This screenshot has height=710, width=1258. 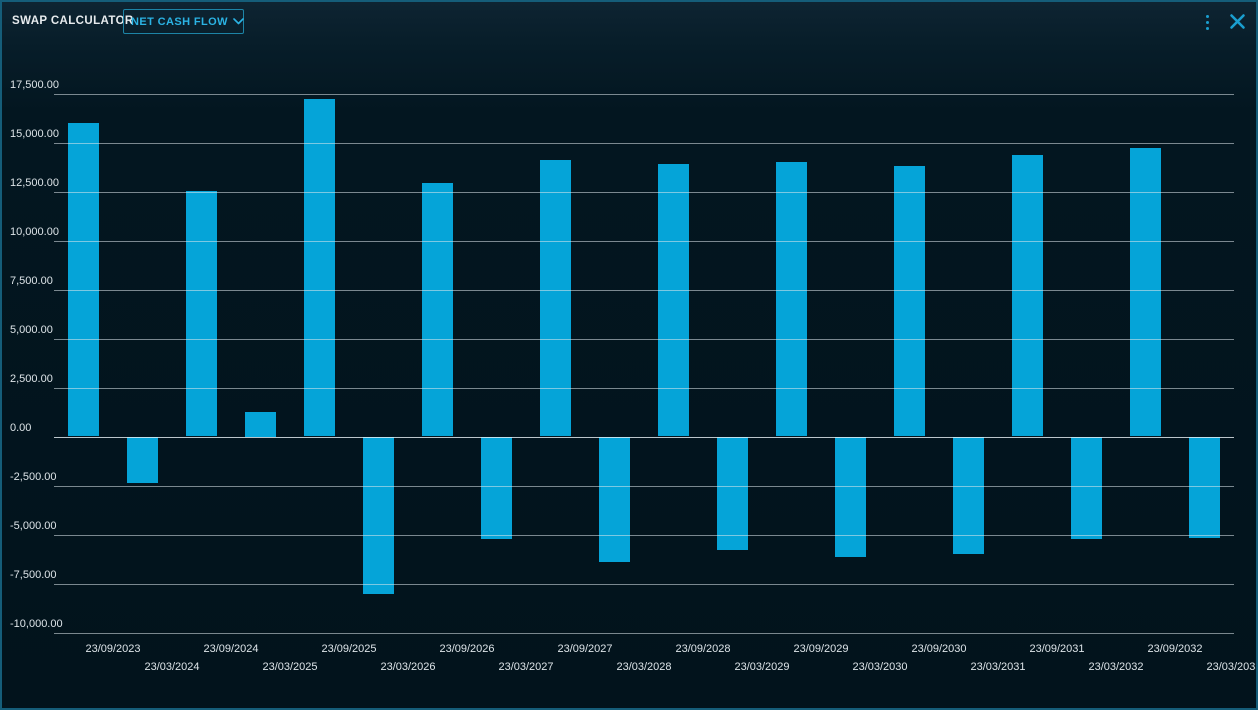 I want to click on x-axis-label: 23/09/2031, so click(x=1057, y=649).